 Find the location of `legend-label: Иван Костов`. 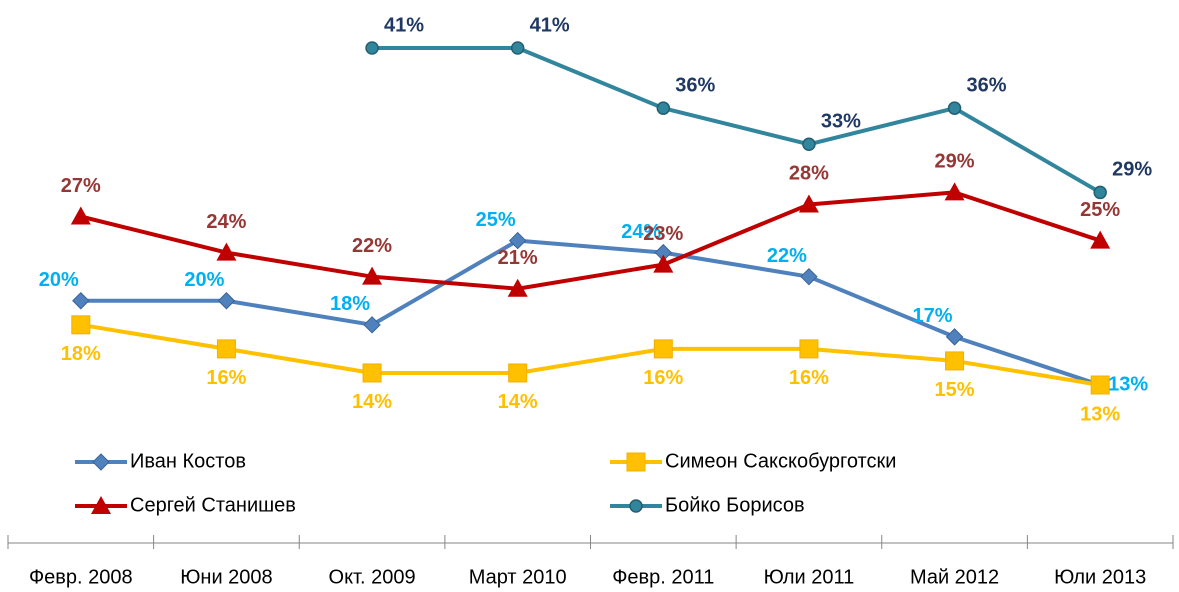

legend-label: Иван Костов is located at coordinates (188, 461).